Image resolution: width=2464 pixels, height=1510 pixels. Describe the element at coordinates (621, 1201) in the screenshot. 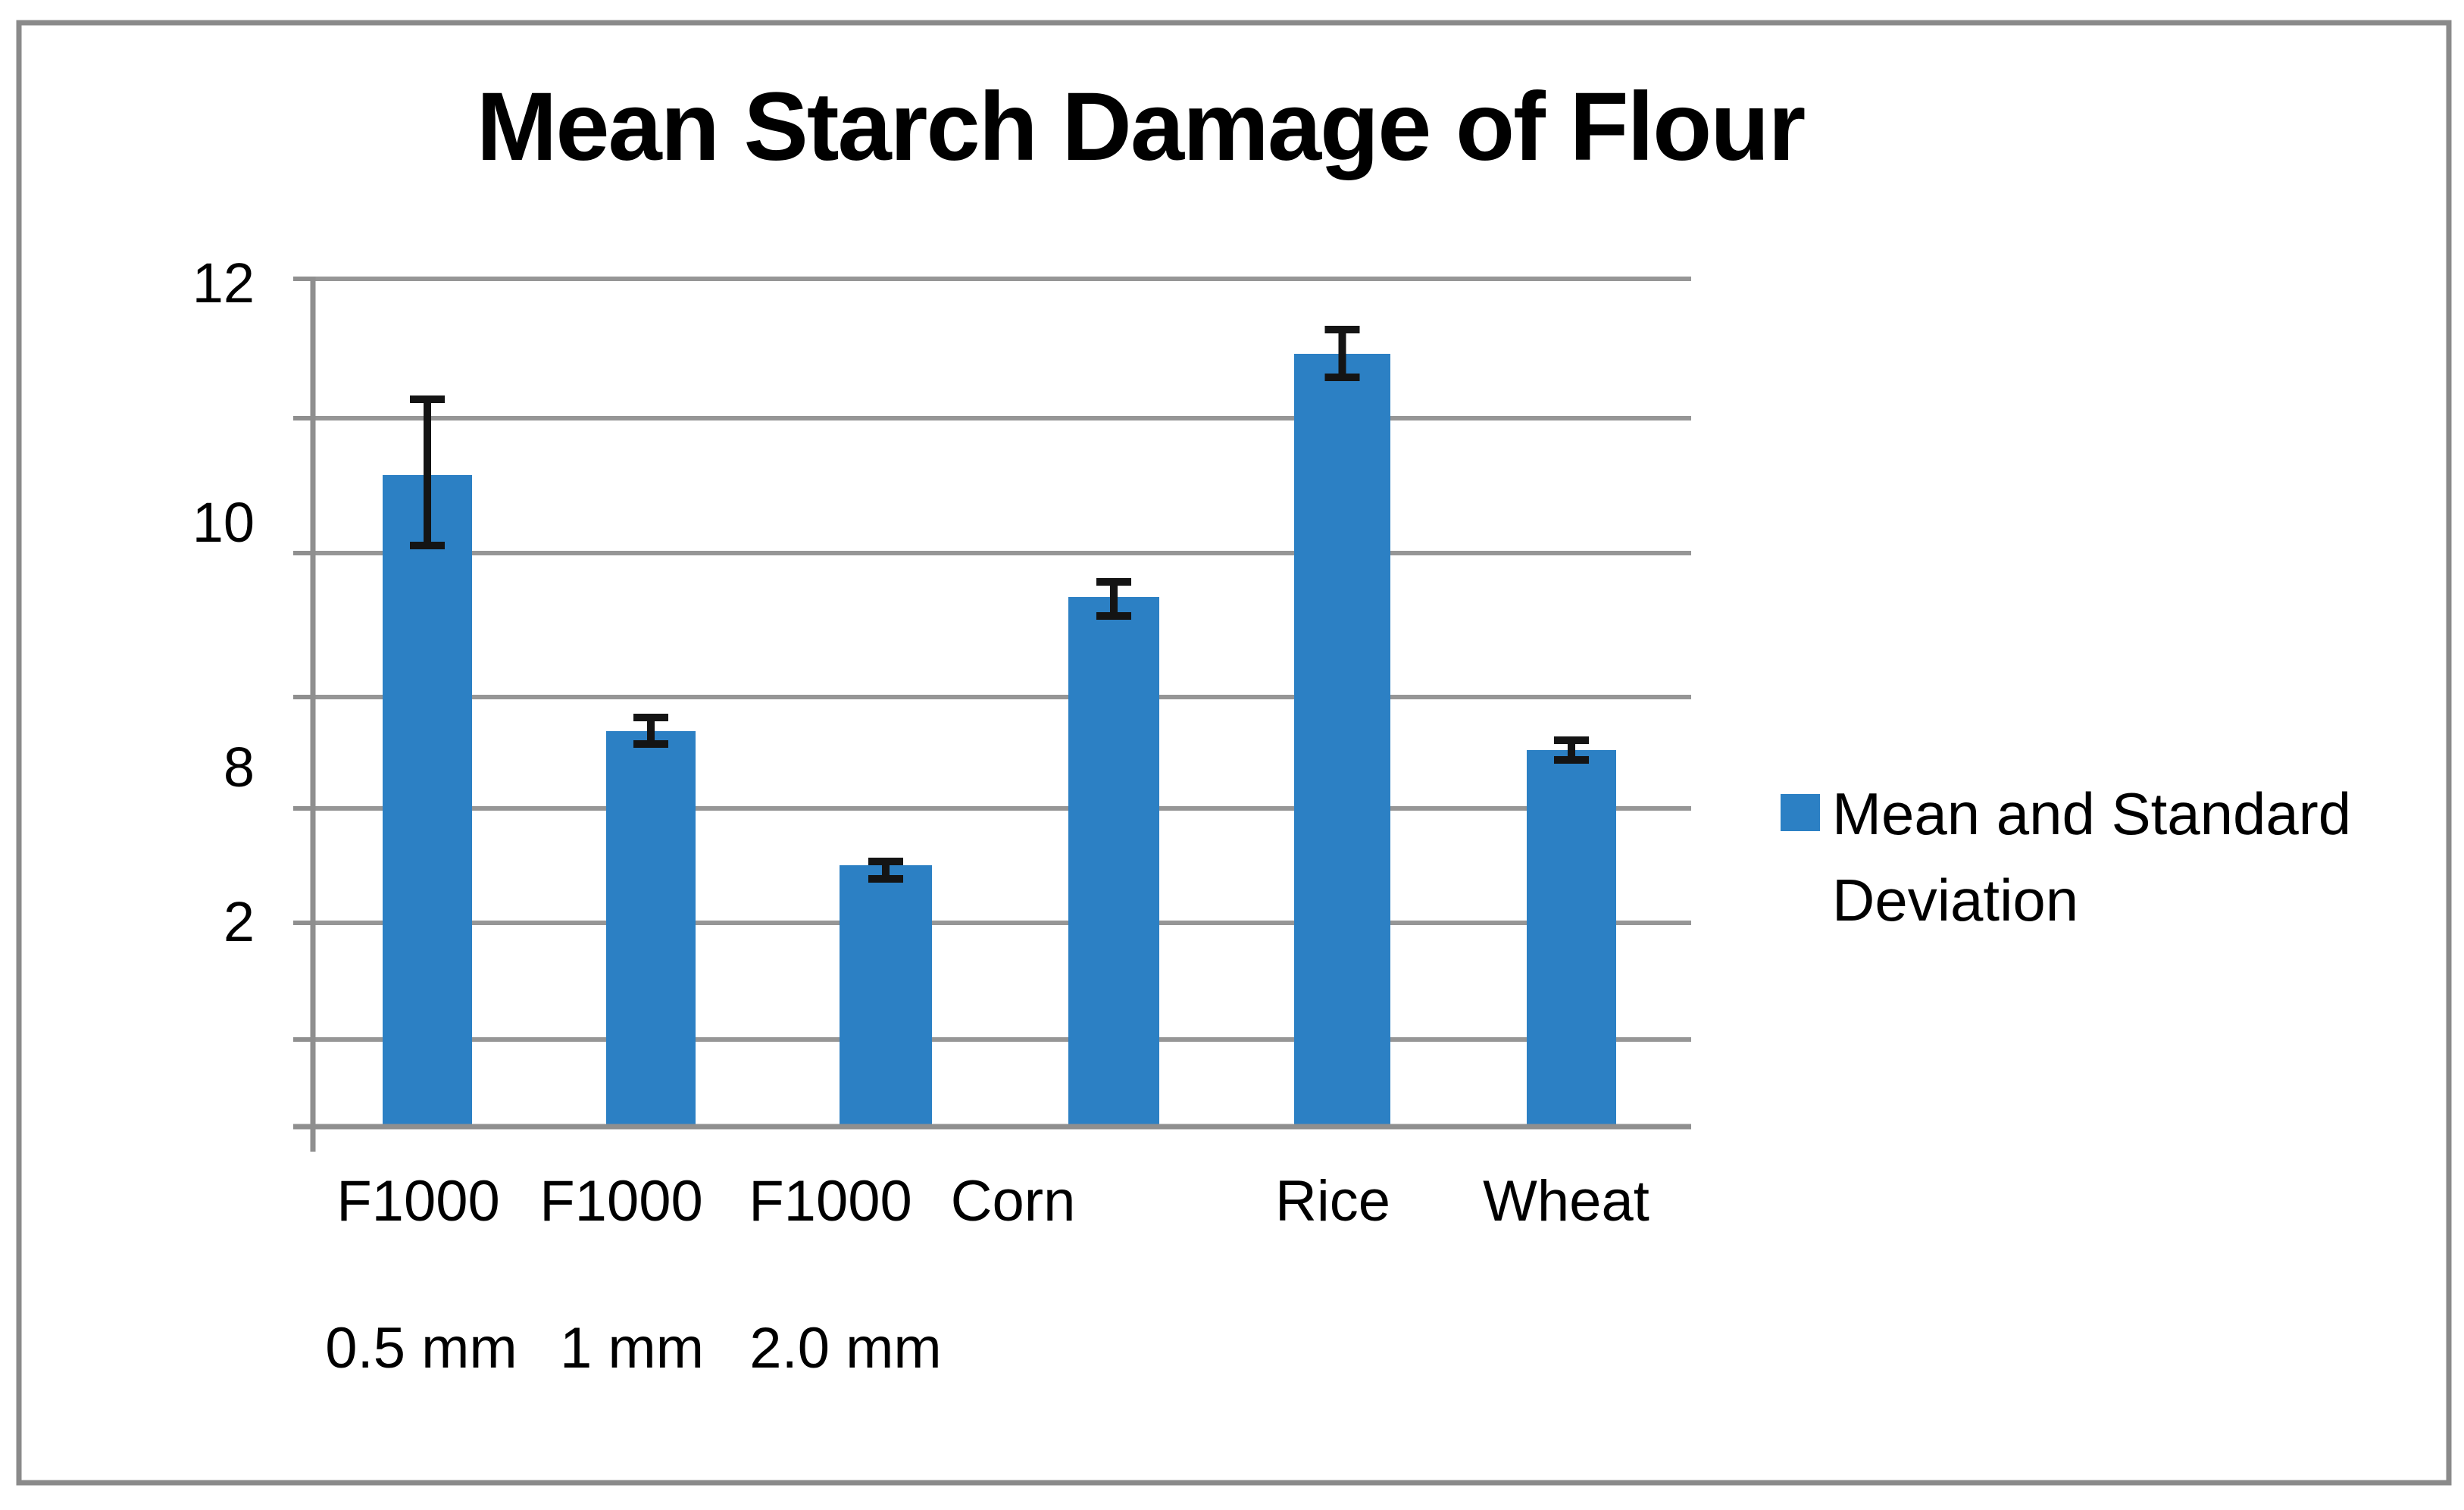

I see `x-axis-label-f1000-2: F1000` at that location.